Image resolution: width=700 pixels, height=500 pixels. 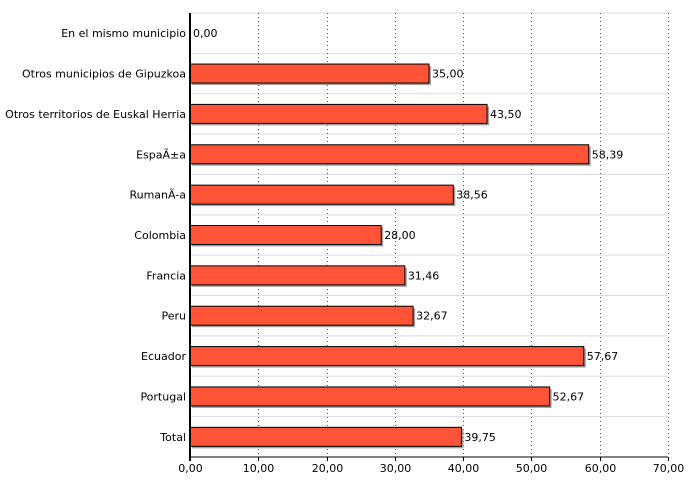 What do you see at coordinates (603, 356) in the screenshot?
I see `value-label: 57,67` at bounding box center [603, 356].